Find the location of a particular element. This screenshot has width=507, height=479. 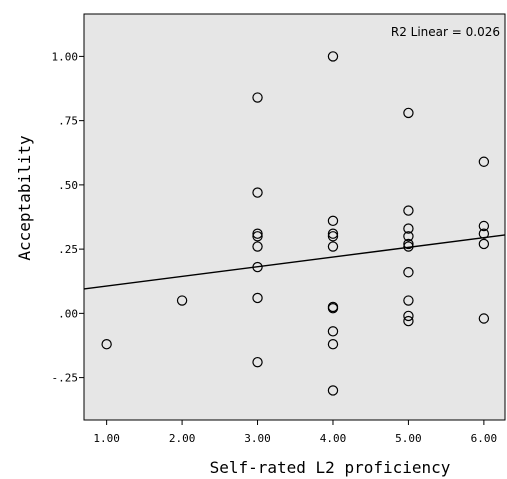

x-tick-label: 2.00 is located at coordinates (182, 438).